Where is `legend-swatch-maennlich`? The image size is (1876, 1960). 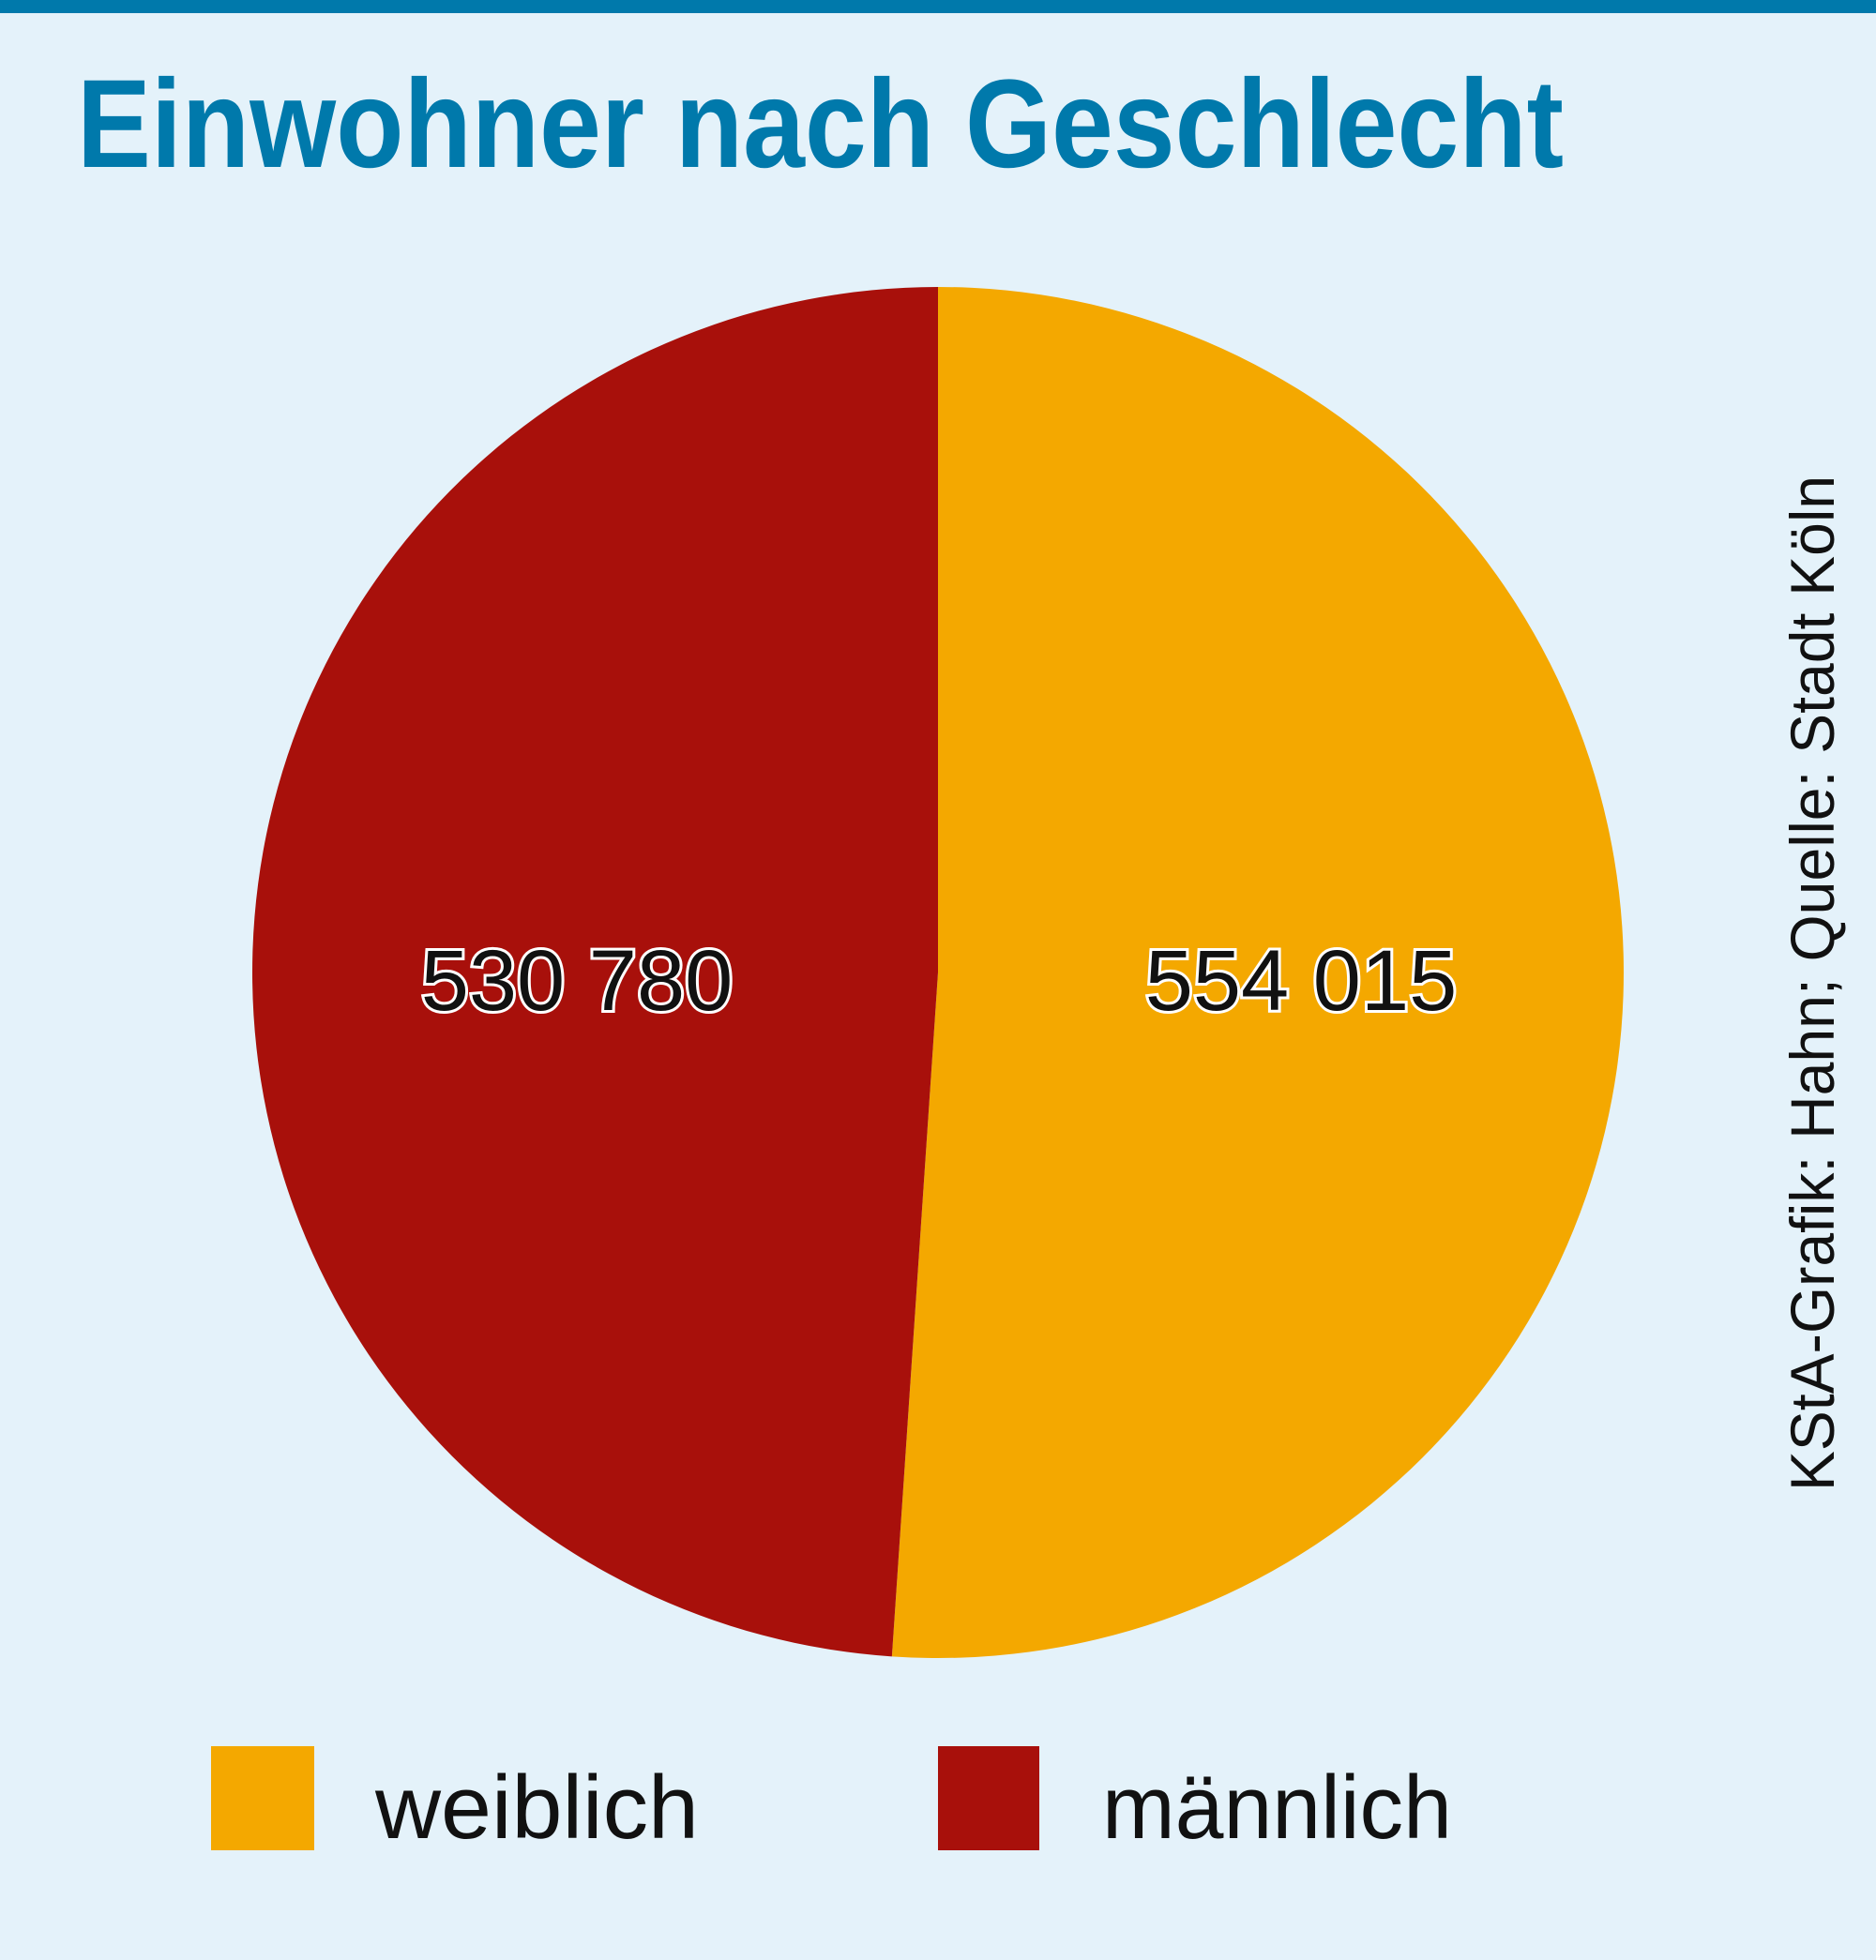 legend-swatch-maennlich is located at coordinates (988, 1798).